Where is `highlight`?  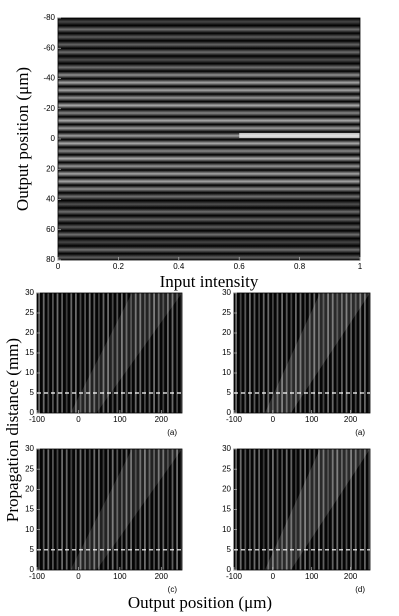 highlight is located at coordinates (299, 135).